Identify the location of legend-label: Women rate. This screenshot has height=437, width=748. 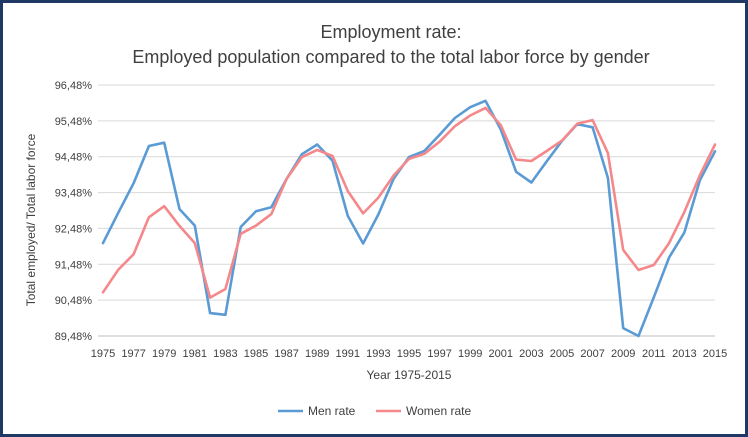
(438, 411).